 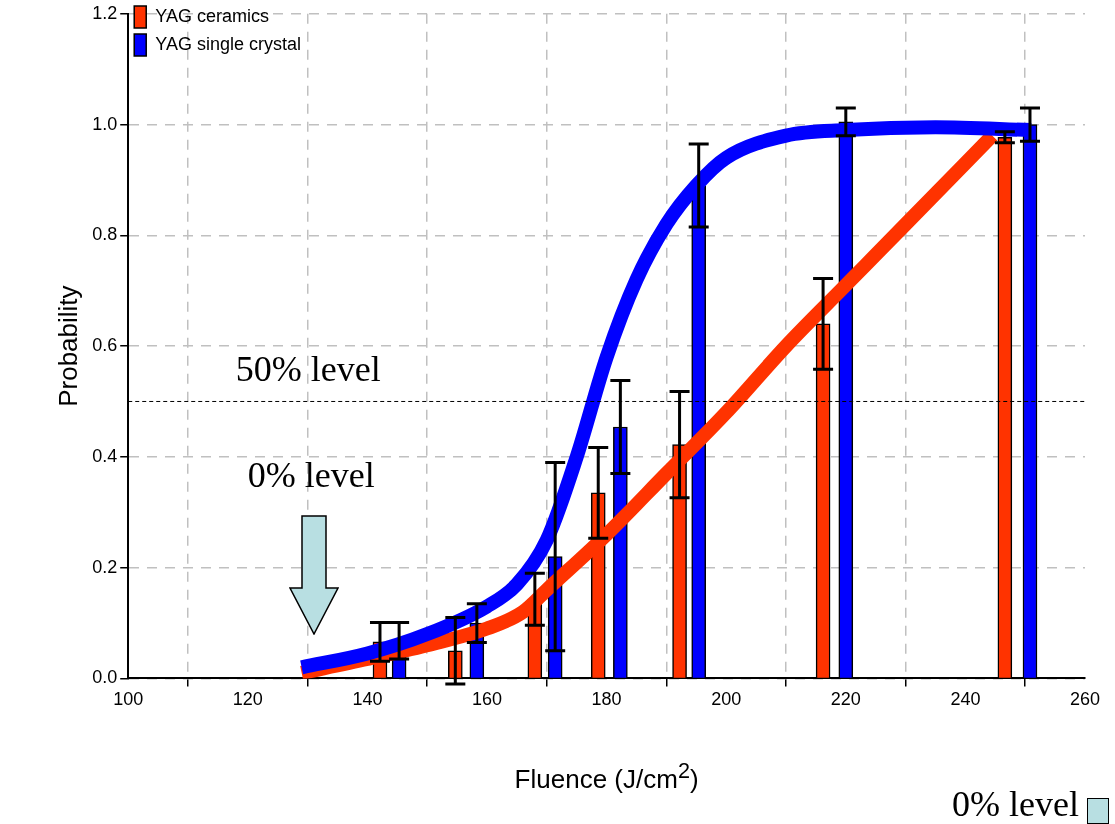 I want to click on y-tick-label: 0.4, so click(x=105, y=455).